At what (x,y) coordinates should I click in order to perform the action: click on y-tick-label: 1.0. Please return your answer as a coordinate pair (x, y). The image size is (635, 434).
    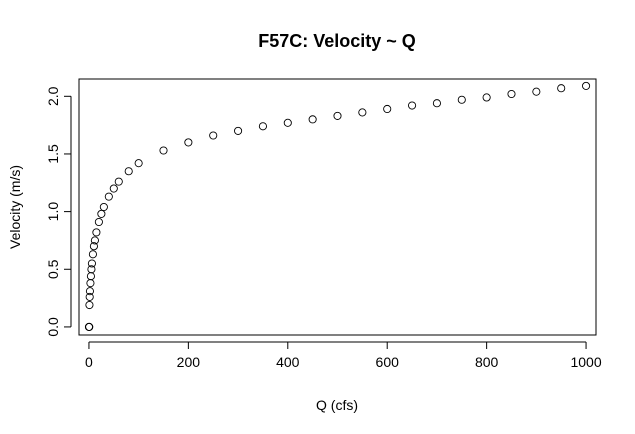
    Looking at the image, I should click on (53, 212).